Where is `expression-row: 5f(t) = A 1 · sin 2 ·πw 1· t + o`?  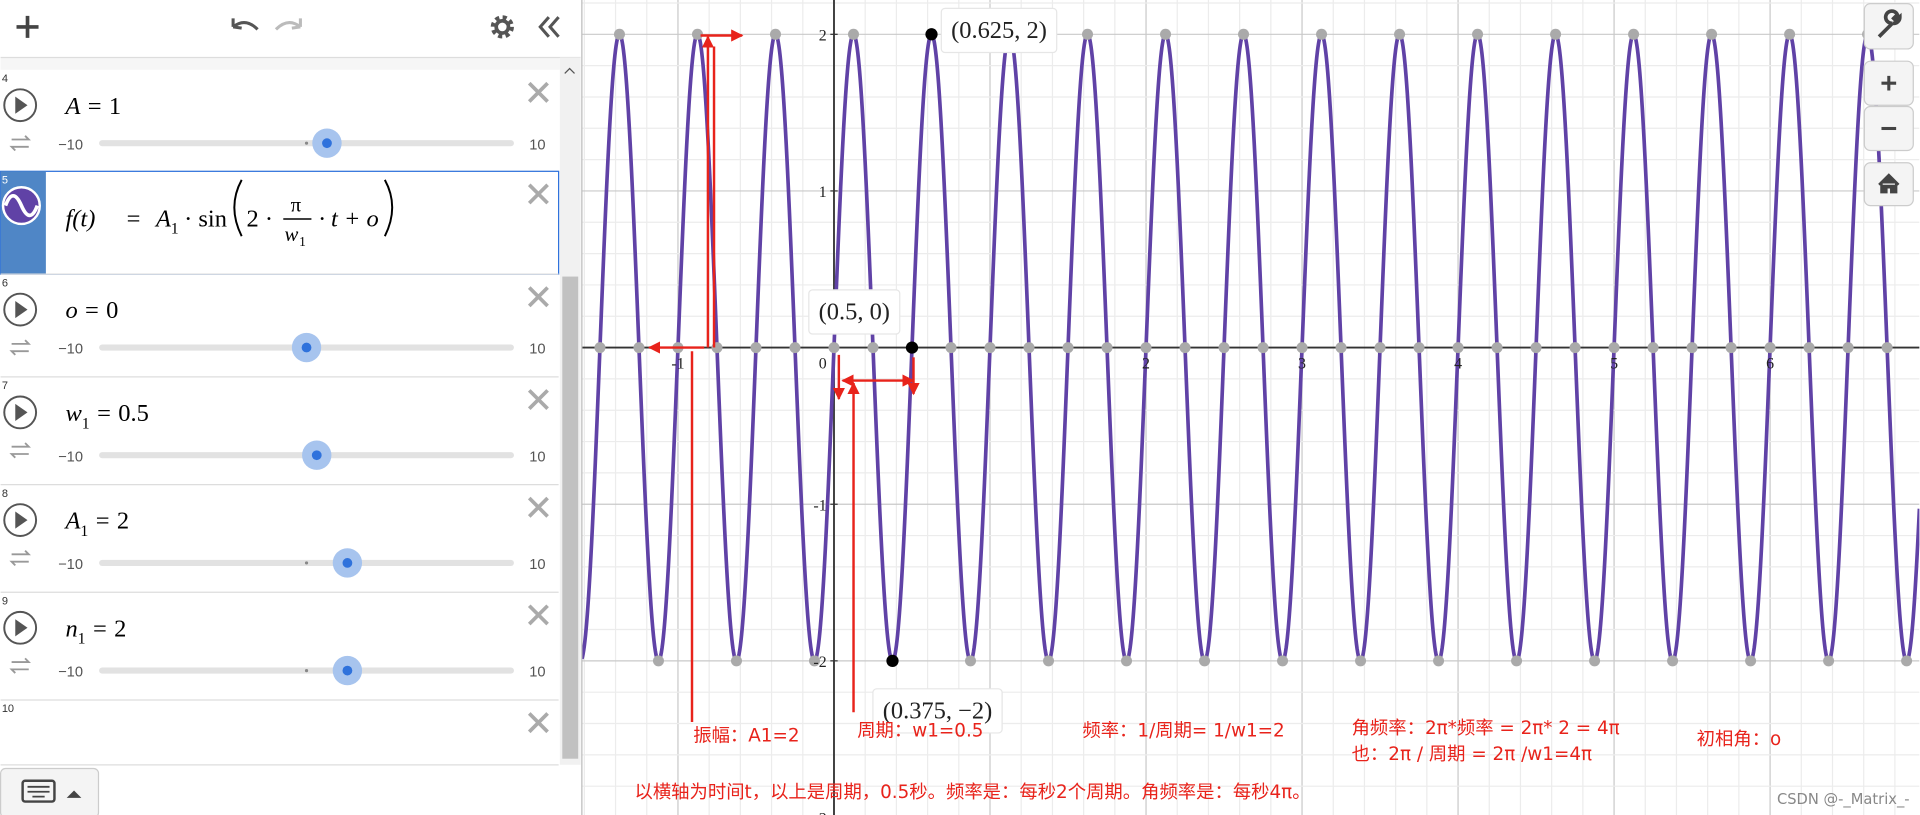 expression-row: 5f(t) = A 1 · sin 2 ·πw 1· t + o is located at coordinates (280, 222).